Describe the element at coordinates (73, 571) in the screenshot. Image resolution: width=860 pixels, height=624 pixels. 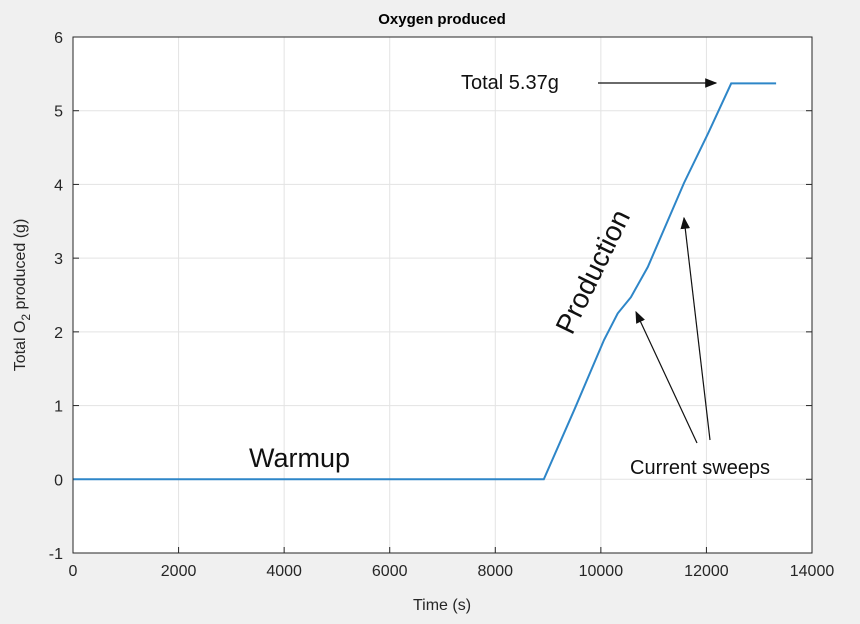
I see `x-tick-label: 0` at that location.